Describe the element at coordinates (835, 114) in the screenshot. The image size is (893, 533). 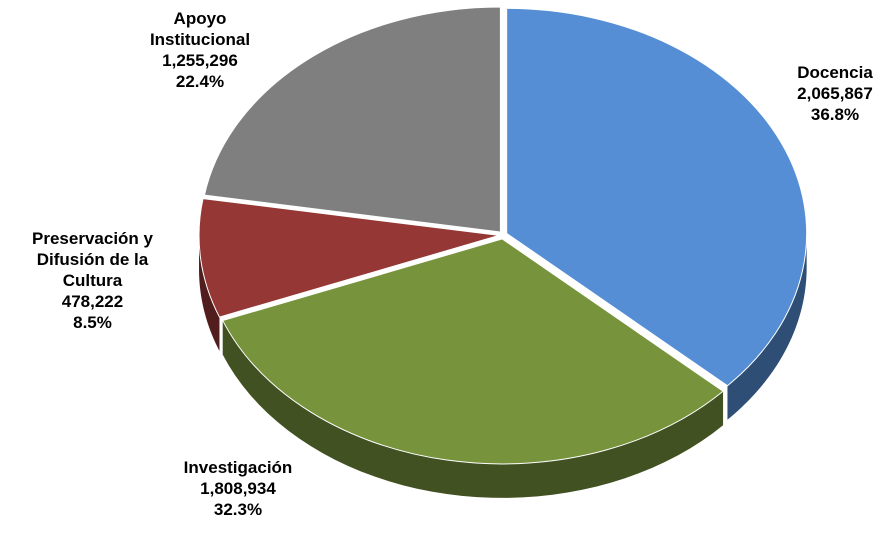
I see `percent-label: 36.8%` at that location.